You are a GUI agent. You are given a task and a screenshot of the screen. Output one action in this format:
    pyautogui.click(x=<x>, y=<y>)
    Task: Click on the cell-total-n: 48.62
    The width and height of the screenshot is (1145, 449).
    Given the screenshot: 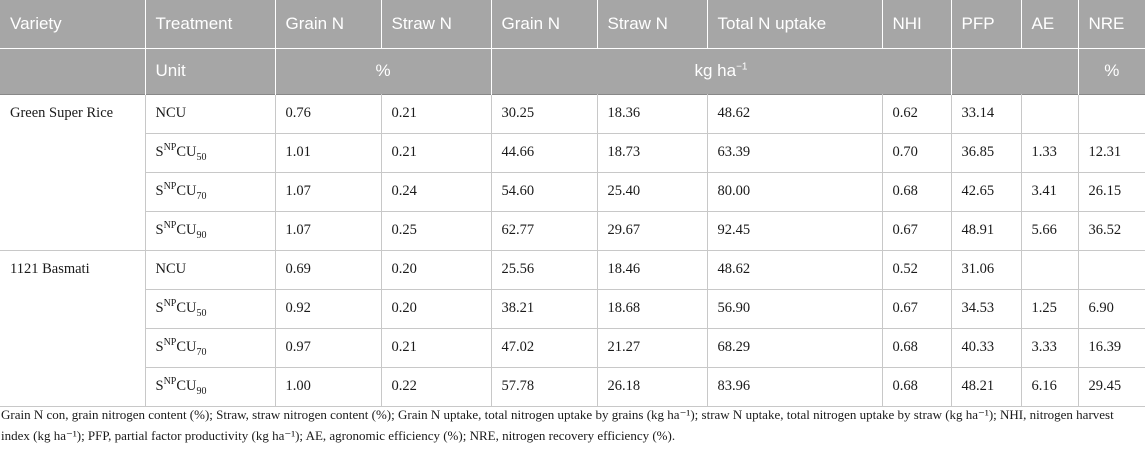 What is the action you would take?
    pyautogui.click(x=795, y=113)
    